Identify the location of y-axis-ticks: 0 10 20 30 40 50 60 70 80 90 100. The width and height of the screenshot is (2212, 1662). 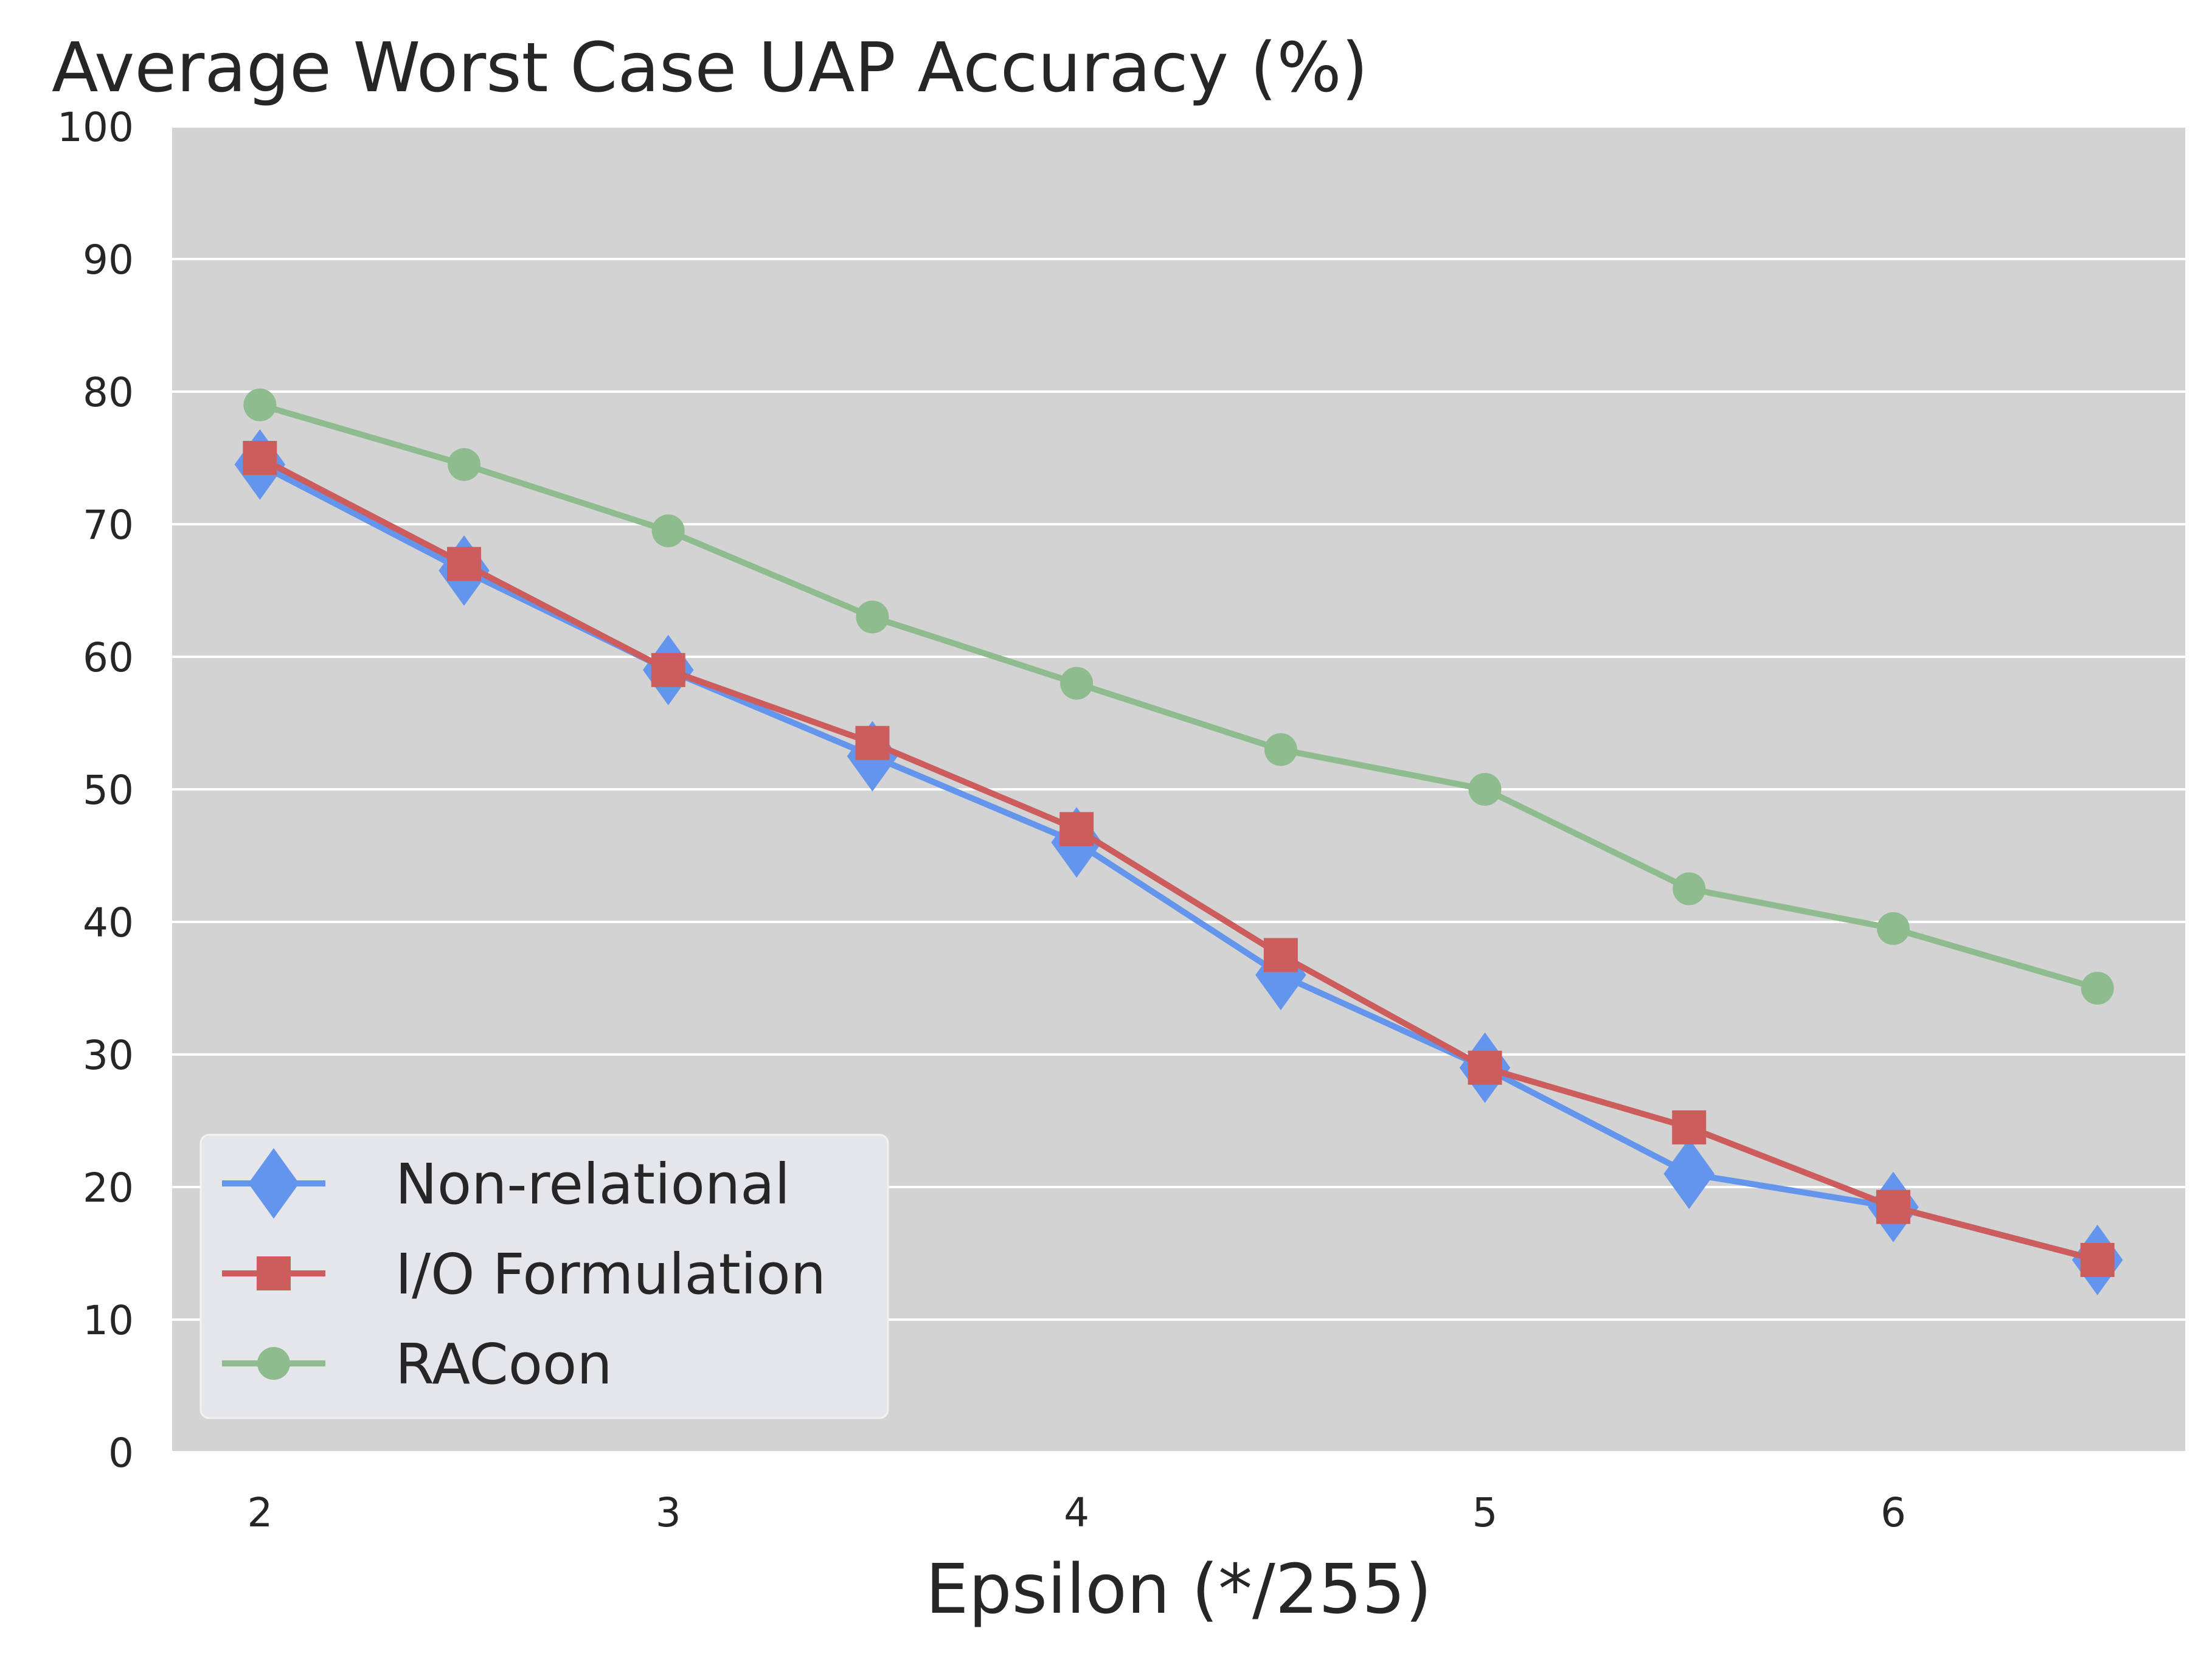
(95, 790).